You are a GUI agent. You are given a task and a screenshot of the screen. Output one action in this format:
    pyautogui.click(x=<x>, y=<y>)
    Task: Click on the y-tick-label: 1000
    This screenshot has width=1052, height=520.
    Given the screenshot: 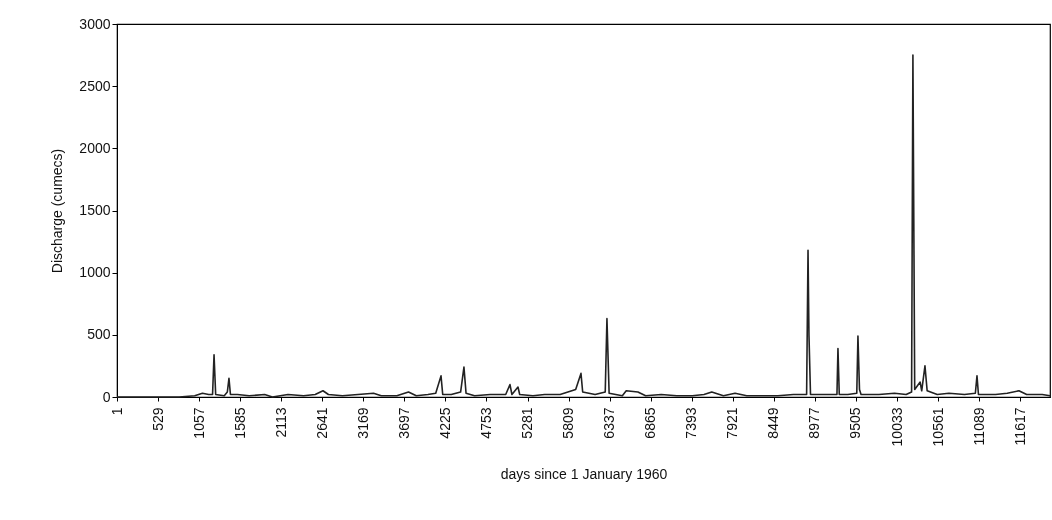 What is the action you would take?
    pyautogui.click(x=95, y=272)
    